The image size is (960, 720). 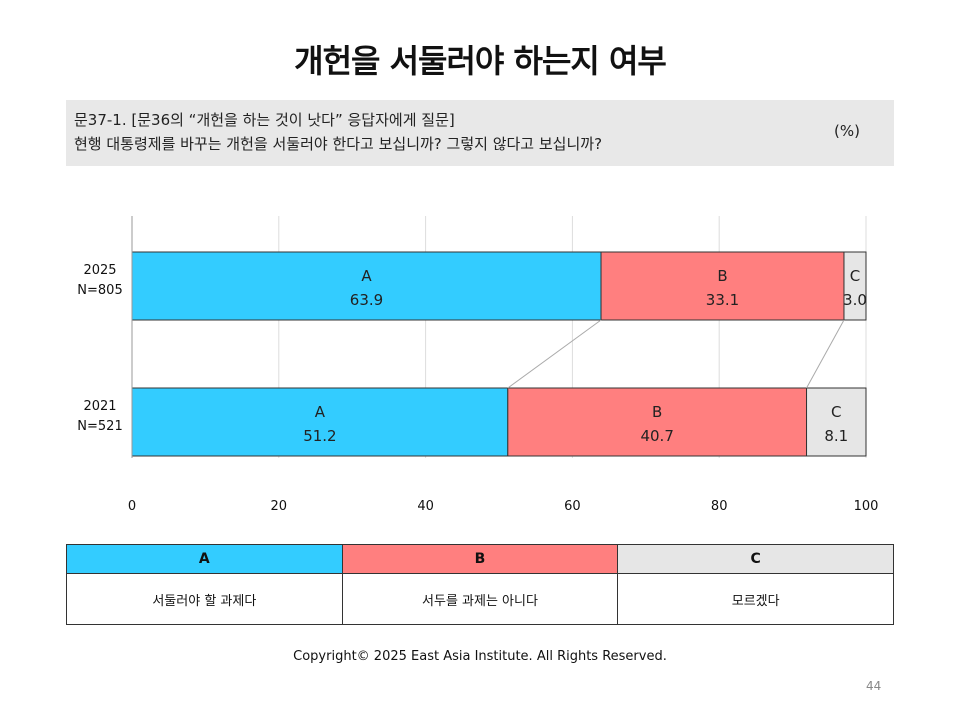 What do you see at coordinates (132, 506) in the screenshot?
I see `x-tick-label: 0` at bounding box center [132, 506].